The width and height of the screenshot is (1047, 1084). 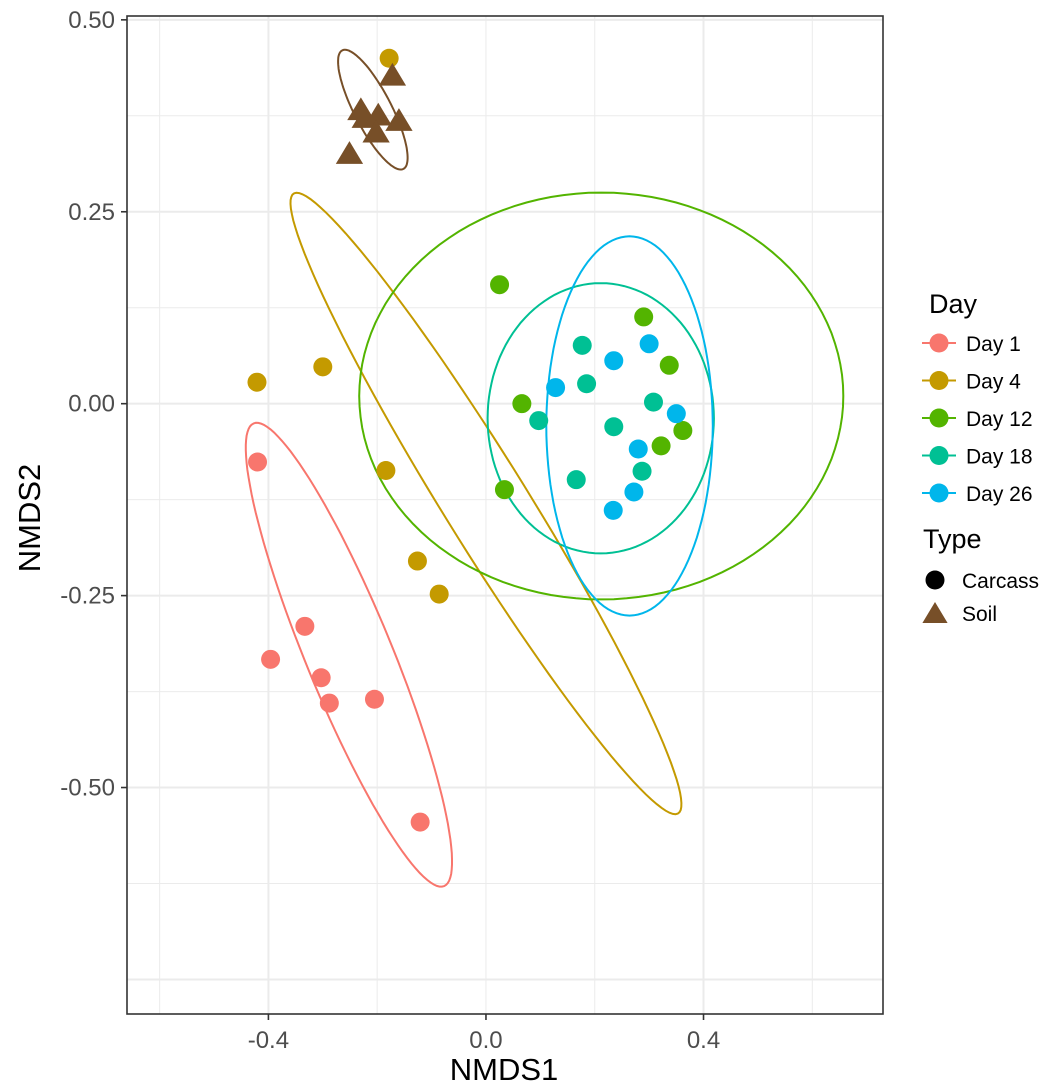 What do you see at coordinates (977, 397) in the screenshot?
I see `legend-day: Day Day 1 Day 4 Day 12 Day 18 Day 26` at bounding box center [977, 397].